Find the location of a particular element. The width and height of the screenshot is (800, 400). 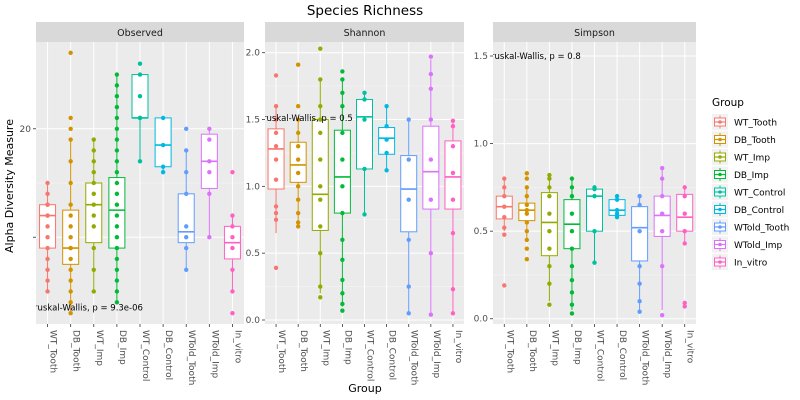

x-axis-title: Group is located at coordinates (365, 388).